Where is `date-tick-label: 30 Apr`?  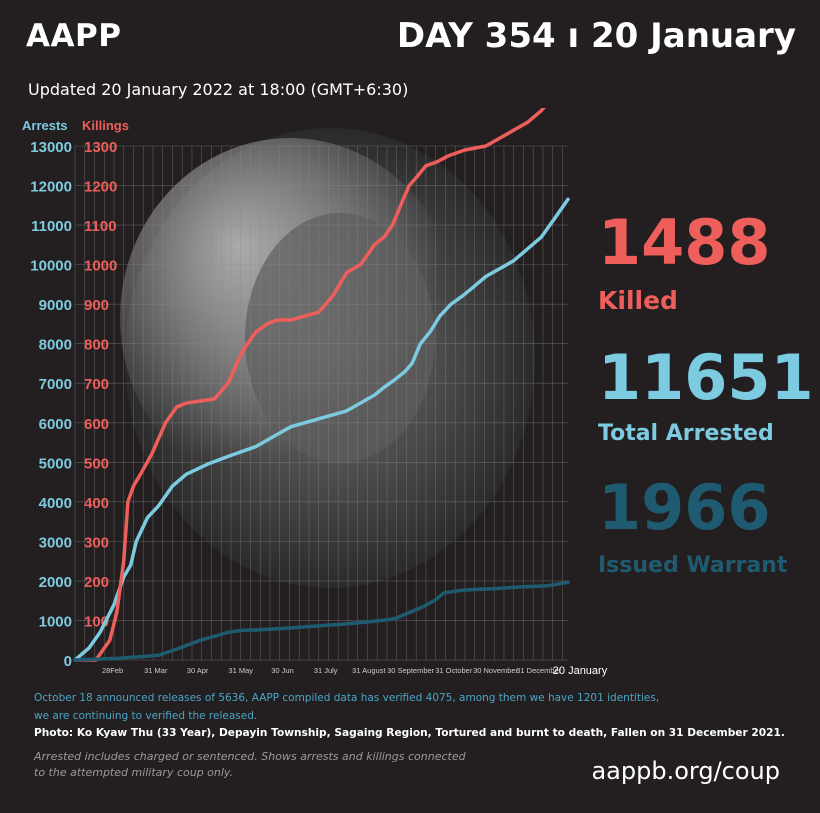 date-tick-label: 30 Apr is located at coordinates (198, 670).